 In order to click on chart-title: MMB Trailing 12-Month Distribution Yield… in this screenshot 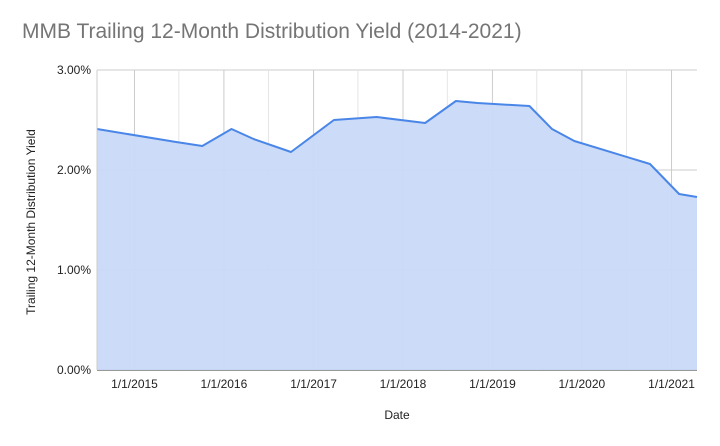, I will do `click(272, 31)`.